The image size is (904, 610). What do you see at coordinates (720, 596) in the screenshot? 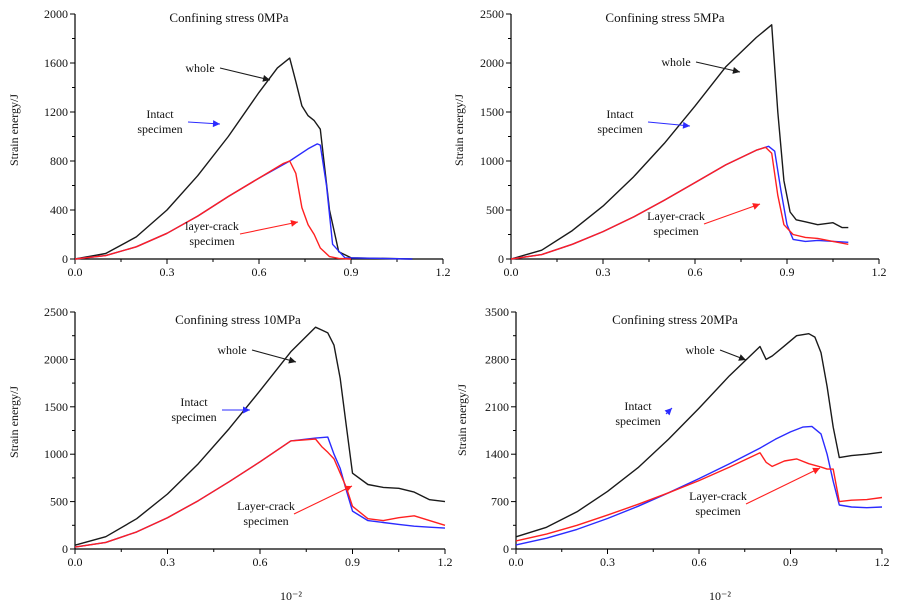
I see `x-axis-label-right: 10⁻²` at bounding box center [720, 596].